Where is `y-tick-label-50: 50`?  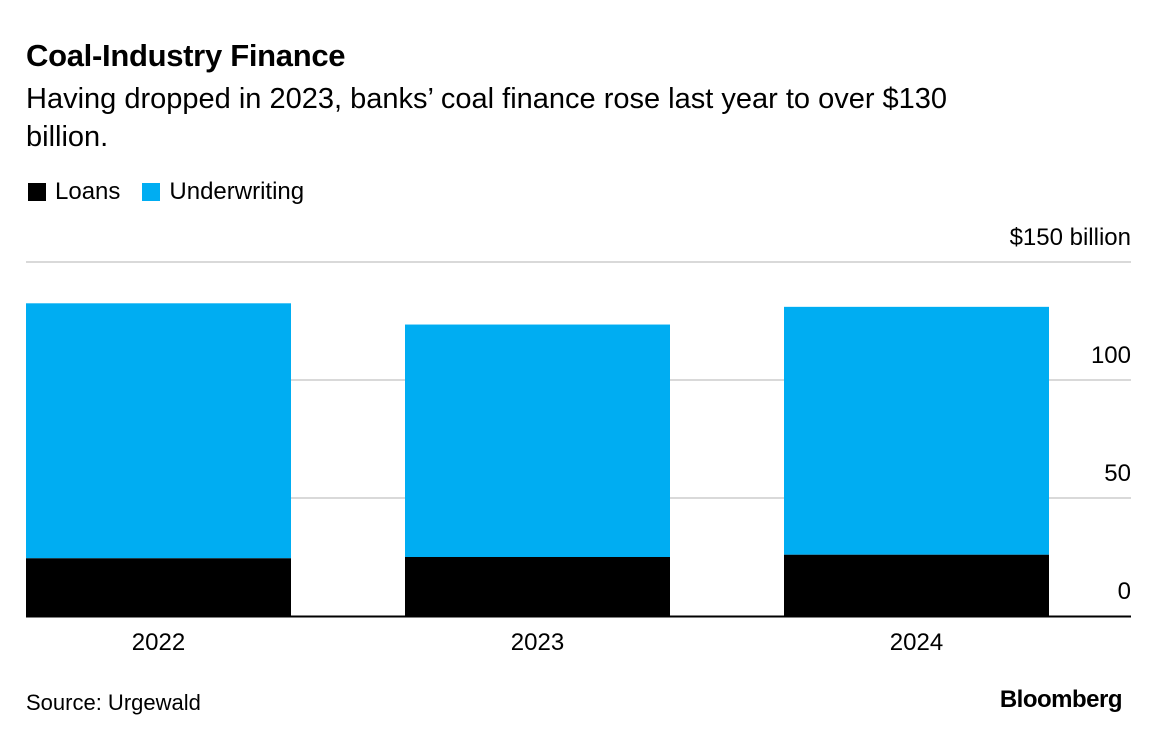
y-tick-label-50: 50 is located at coordinates (1117, 473).